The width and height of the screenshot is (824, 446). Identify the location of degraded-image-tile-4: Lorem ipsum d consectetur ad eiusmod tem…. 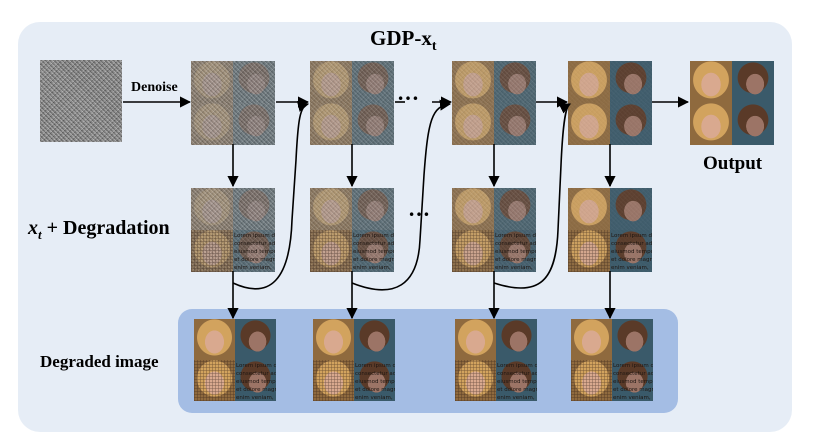
(612, 360).